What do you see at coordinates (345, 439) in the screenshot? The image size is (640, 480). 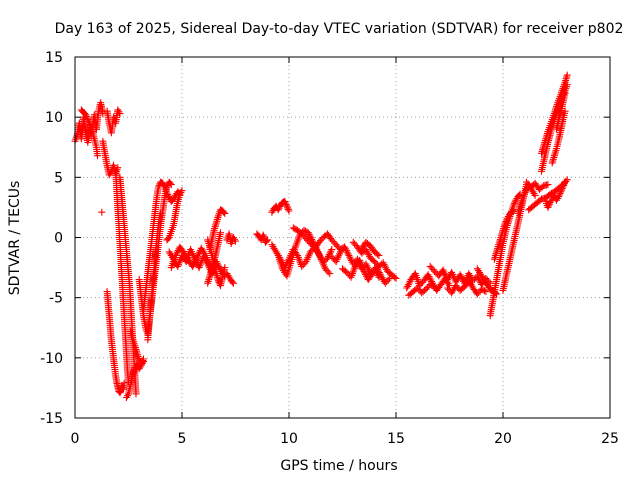 I see `x-axis-tick-labels: 0 5 10 15 20 25` at bounding box center [345, 439].